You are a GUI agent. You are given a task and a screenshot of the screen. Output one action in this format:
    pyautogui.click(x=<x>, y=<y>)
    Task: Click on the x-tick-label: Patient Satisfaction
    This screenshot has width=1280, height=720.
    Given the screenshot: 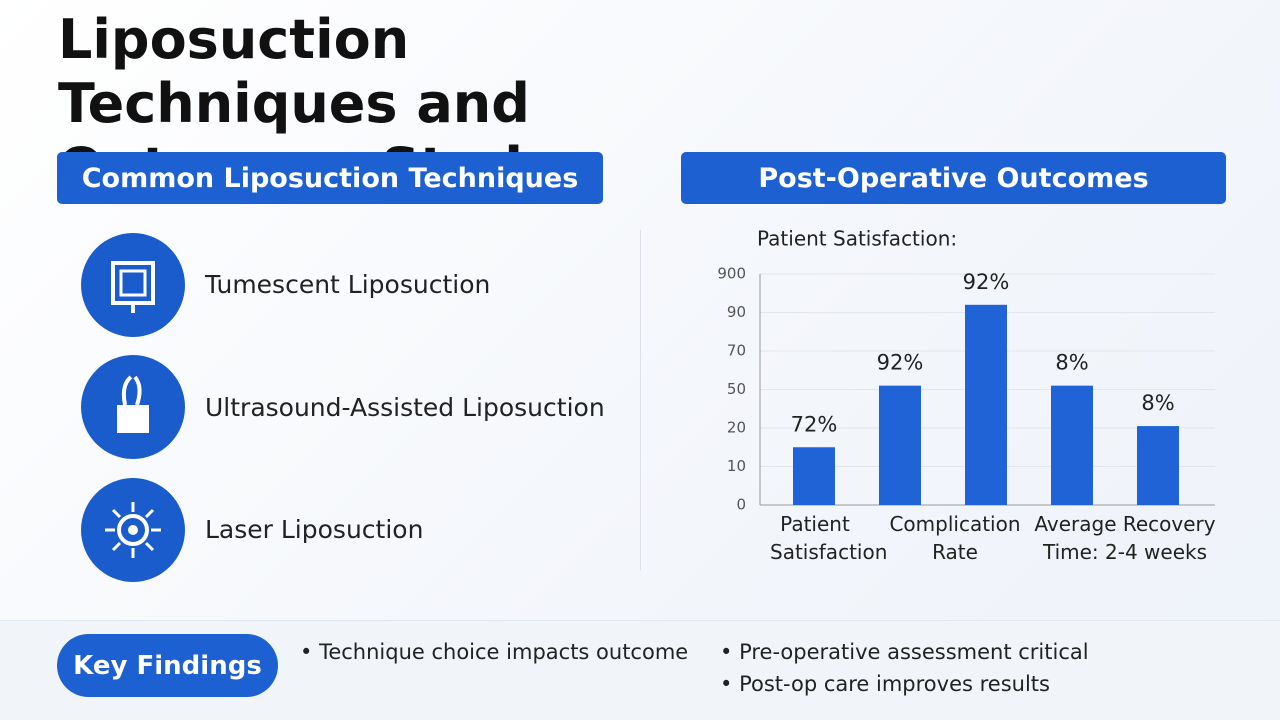 What is the action you would take?
    pyautogui.click(x=829, y=538)
    